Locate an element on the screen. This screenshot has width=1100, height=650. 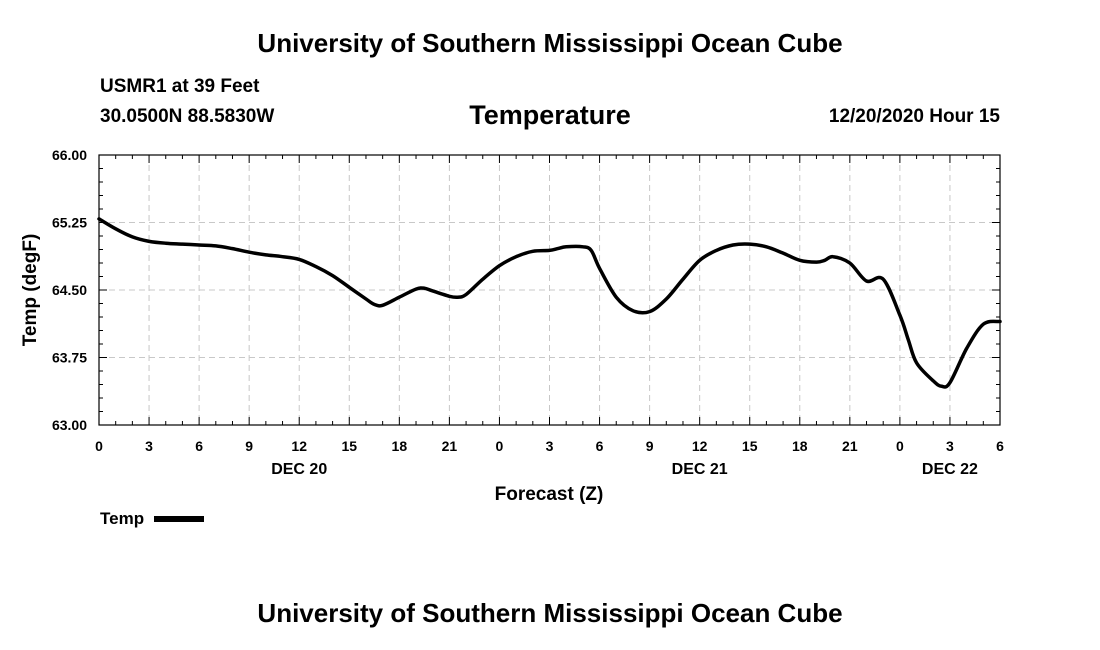
date-label: DEC 21 is located at coordinates (700, 469).